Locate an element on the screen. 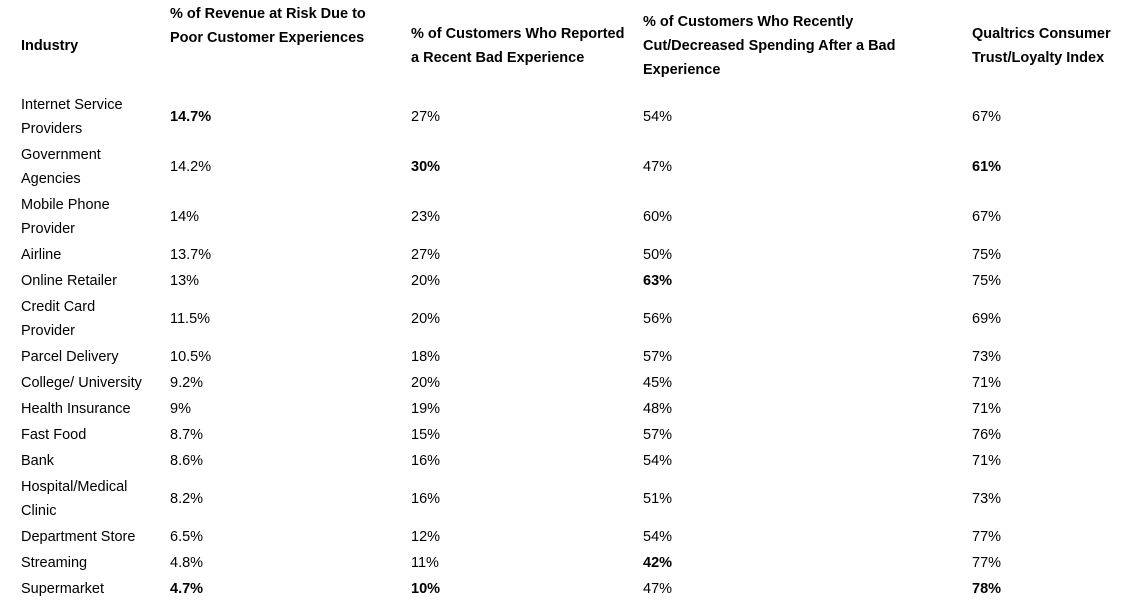  cell-revenue-at-risk: 8.7% is located at coordinates (187, 435).